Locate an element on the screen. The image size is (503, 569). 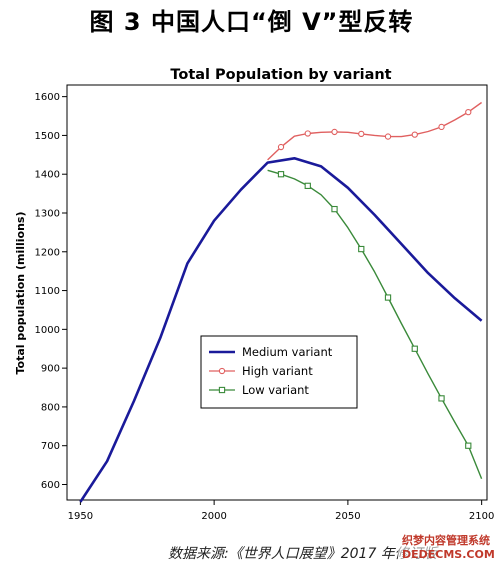
y-tick-label: 1000 is located at coordinates (47, 330).